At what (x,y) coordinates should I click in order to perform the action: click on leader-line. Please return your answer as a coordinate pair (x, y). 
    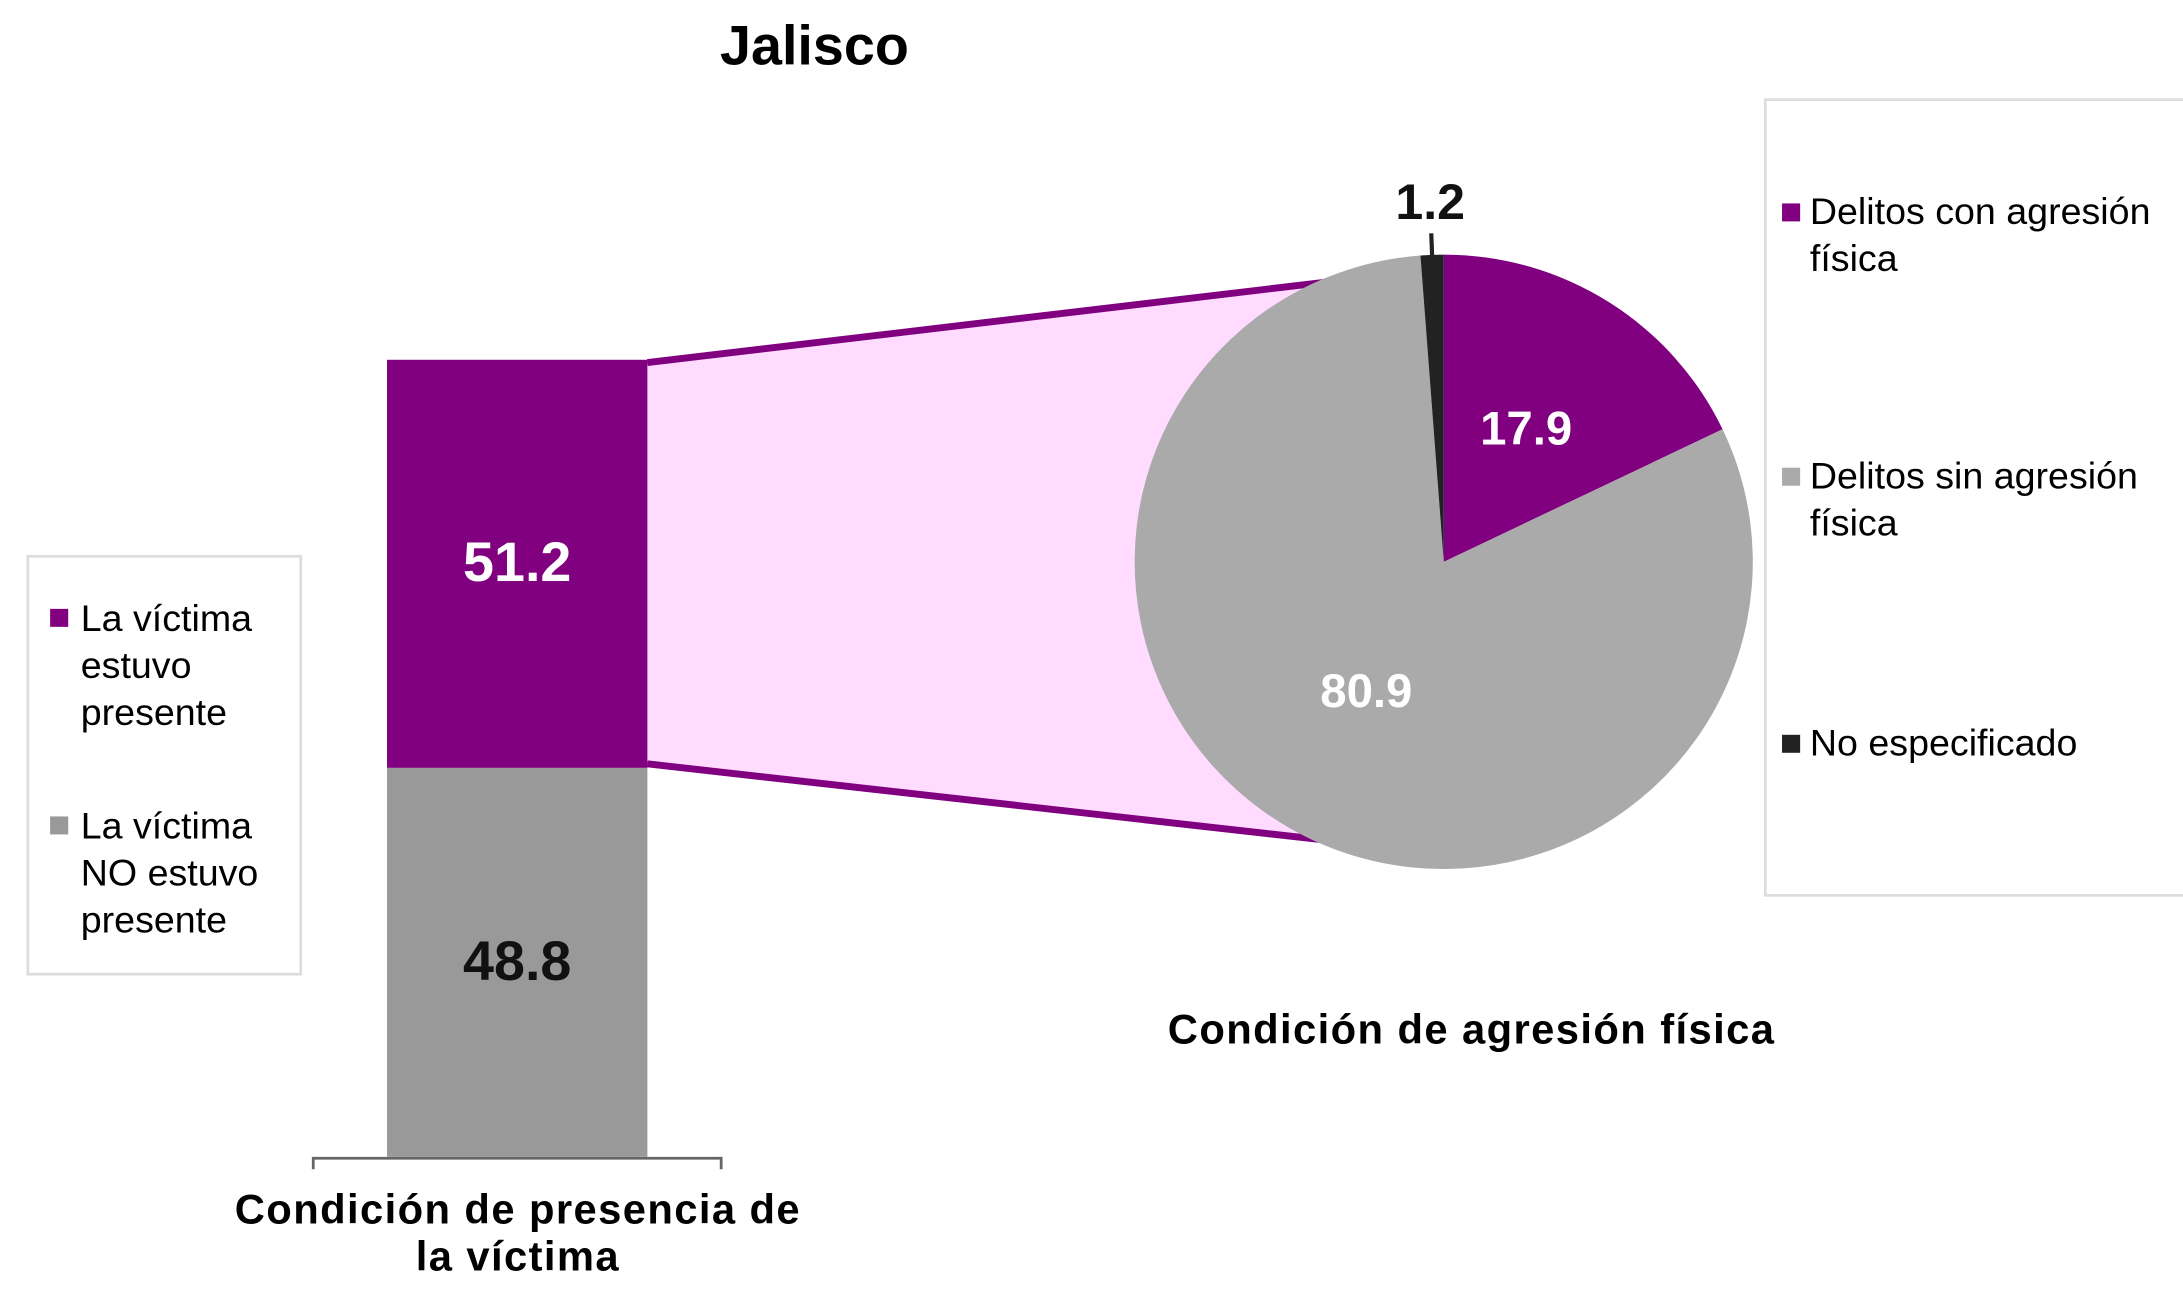
    Looking at the image, I should click on (1432, 245).